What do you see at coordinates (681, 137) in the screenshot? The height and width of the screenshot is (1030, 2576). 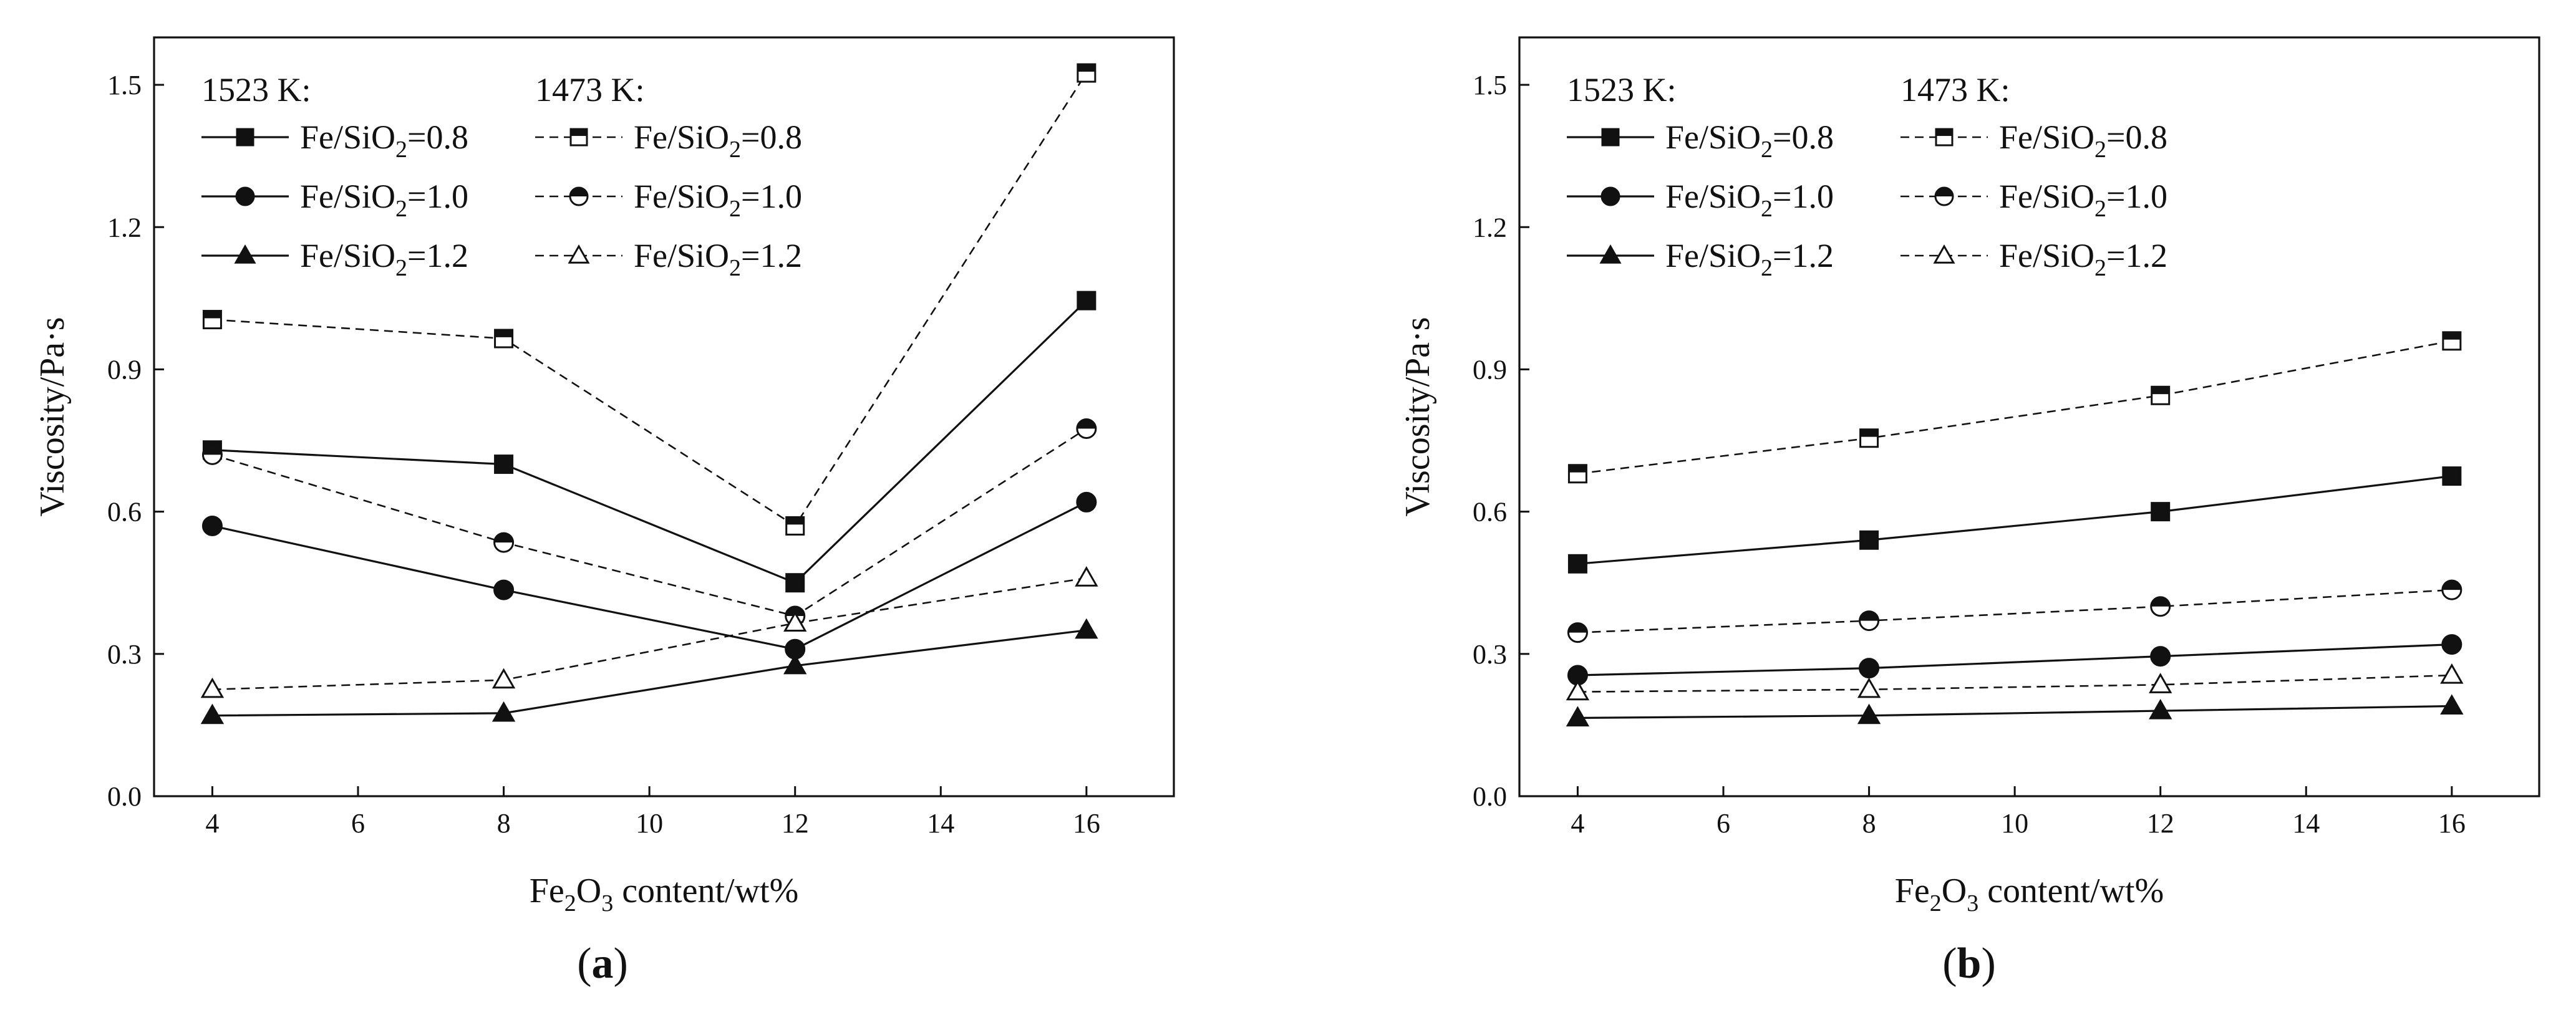 I see `panel-a-legend-entry-1473k-0_8-label-part: Fe/SiO` at bounding box center [681, 137].